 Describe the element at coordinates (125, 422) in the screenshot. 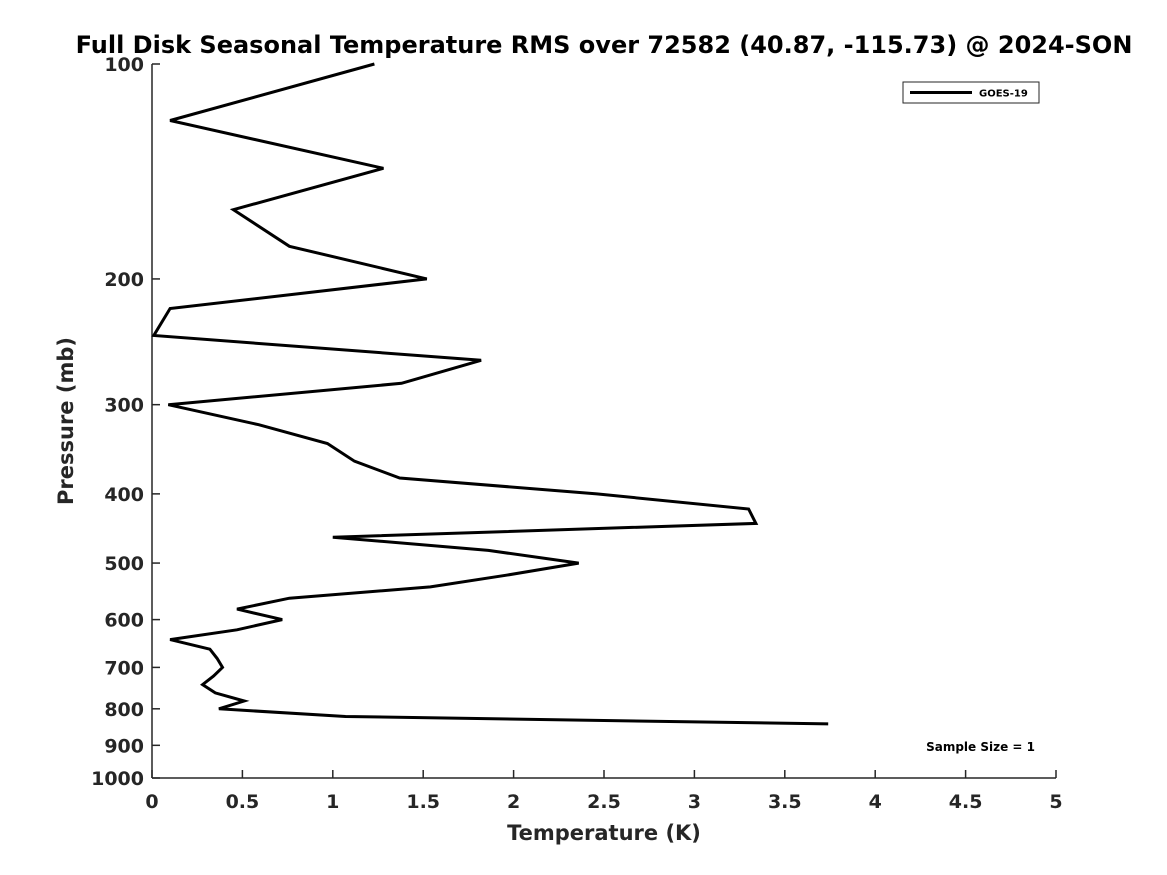

I see `y-axis-ticks: 100 200 300 400 500 600 700 800 900 1000` at that location.